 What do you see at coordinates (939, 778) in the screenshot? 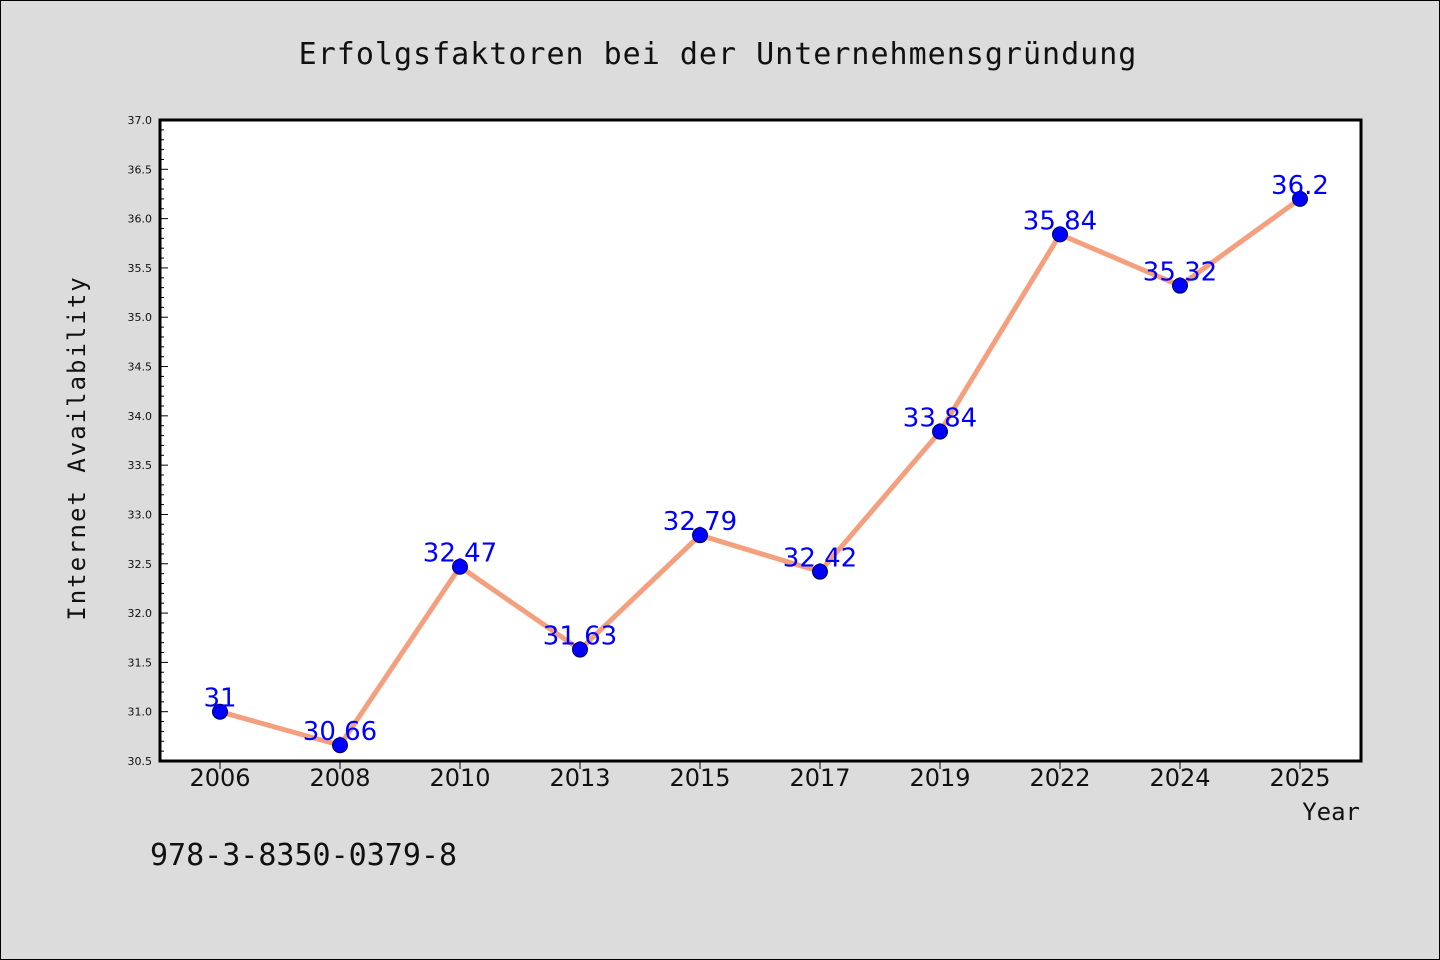
I see `x-tick-label: 2019` at bounding box center [939, 778].